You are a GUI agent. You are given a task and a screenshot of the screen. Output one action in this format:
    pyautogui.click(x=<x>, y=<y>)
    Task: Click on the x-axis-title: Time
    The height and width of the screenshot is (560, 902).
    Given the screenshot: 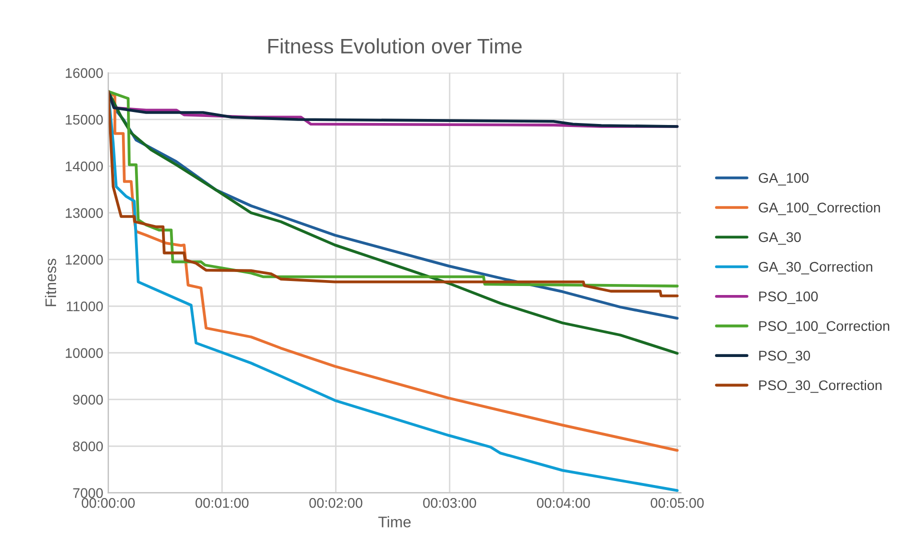 What is the action you would take?
    pyautogui.click(x=394, y=522)
    